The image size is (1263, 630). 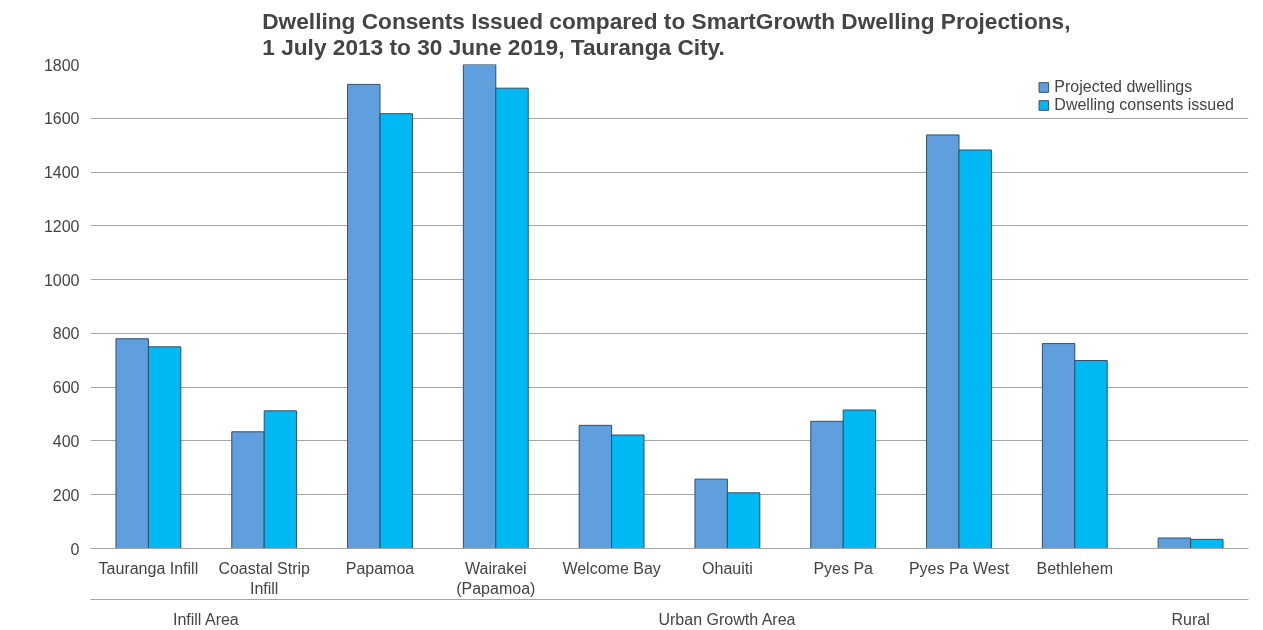 I want to click on x-tick-label: Tauranga Infill, so click(x=148, y=568).